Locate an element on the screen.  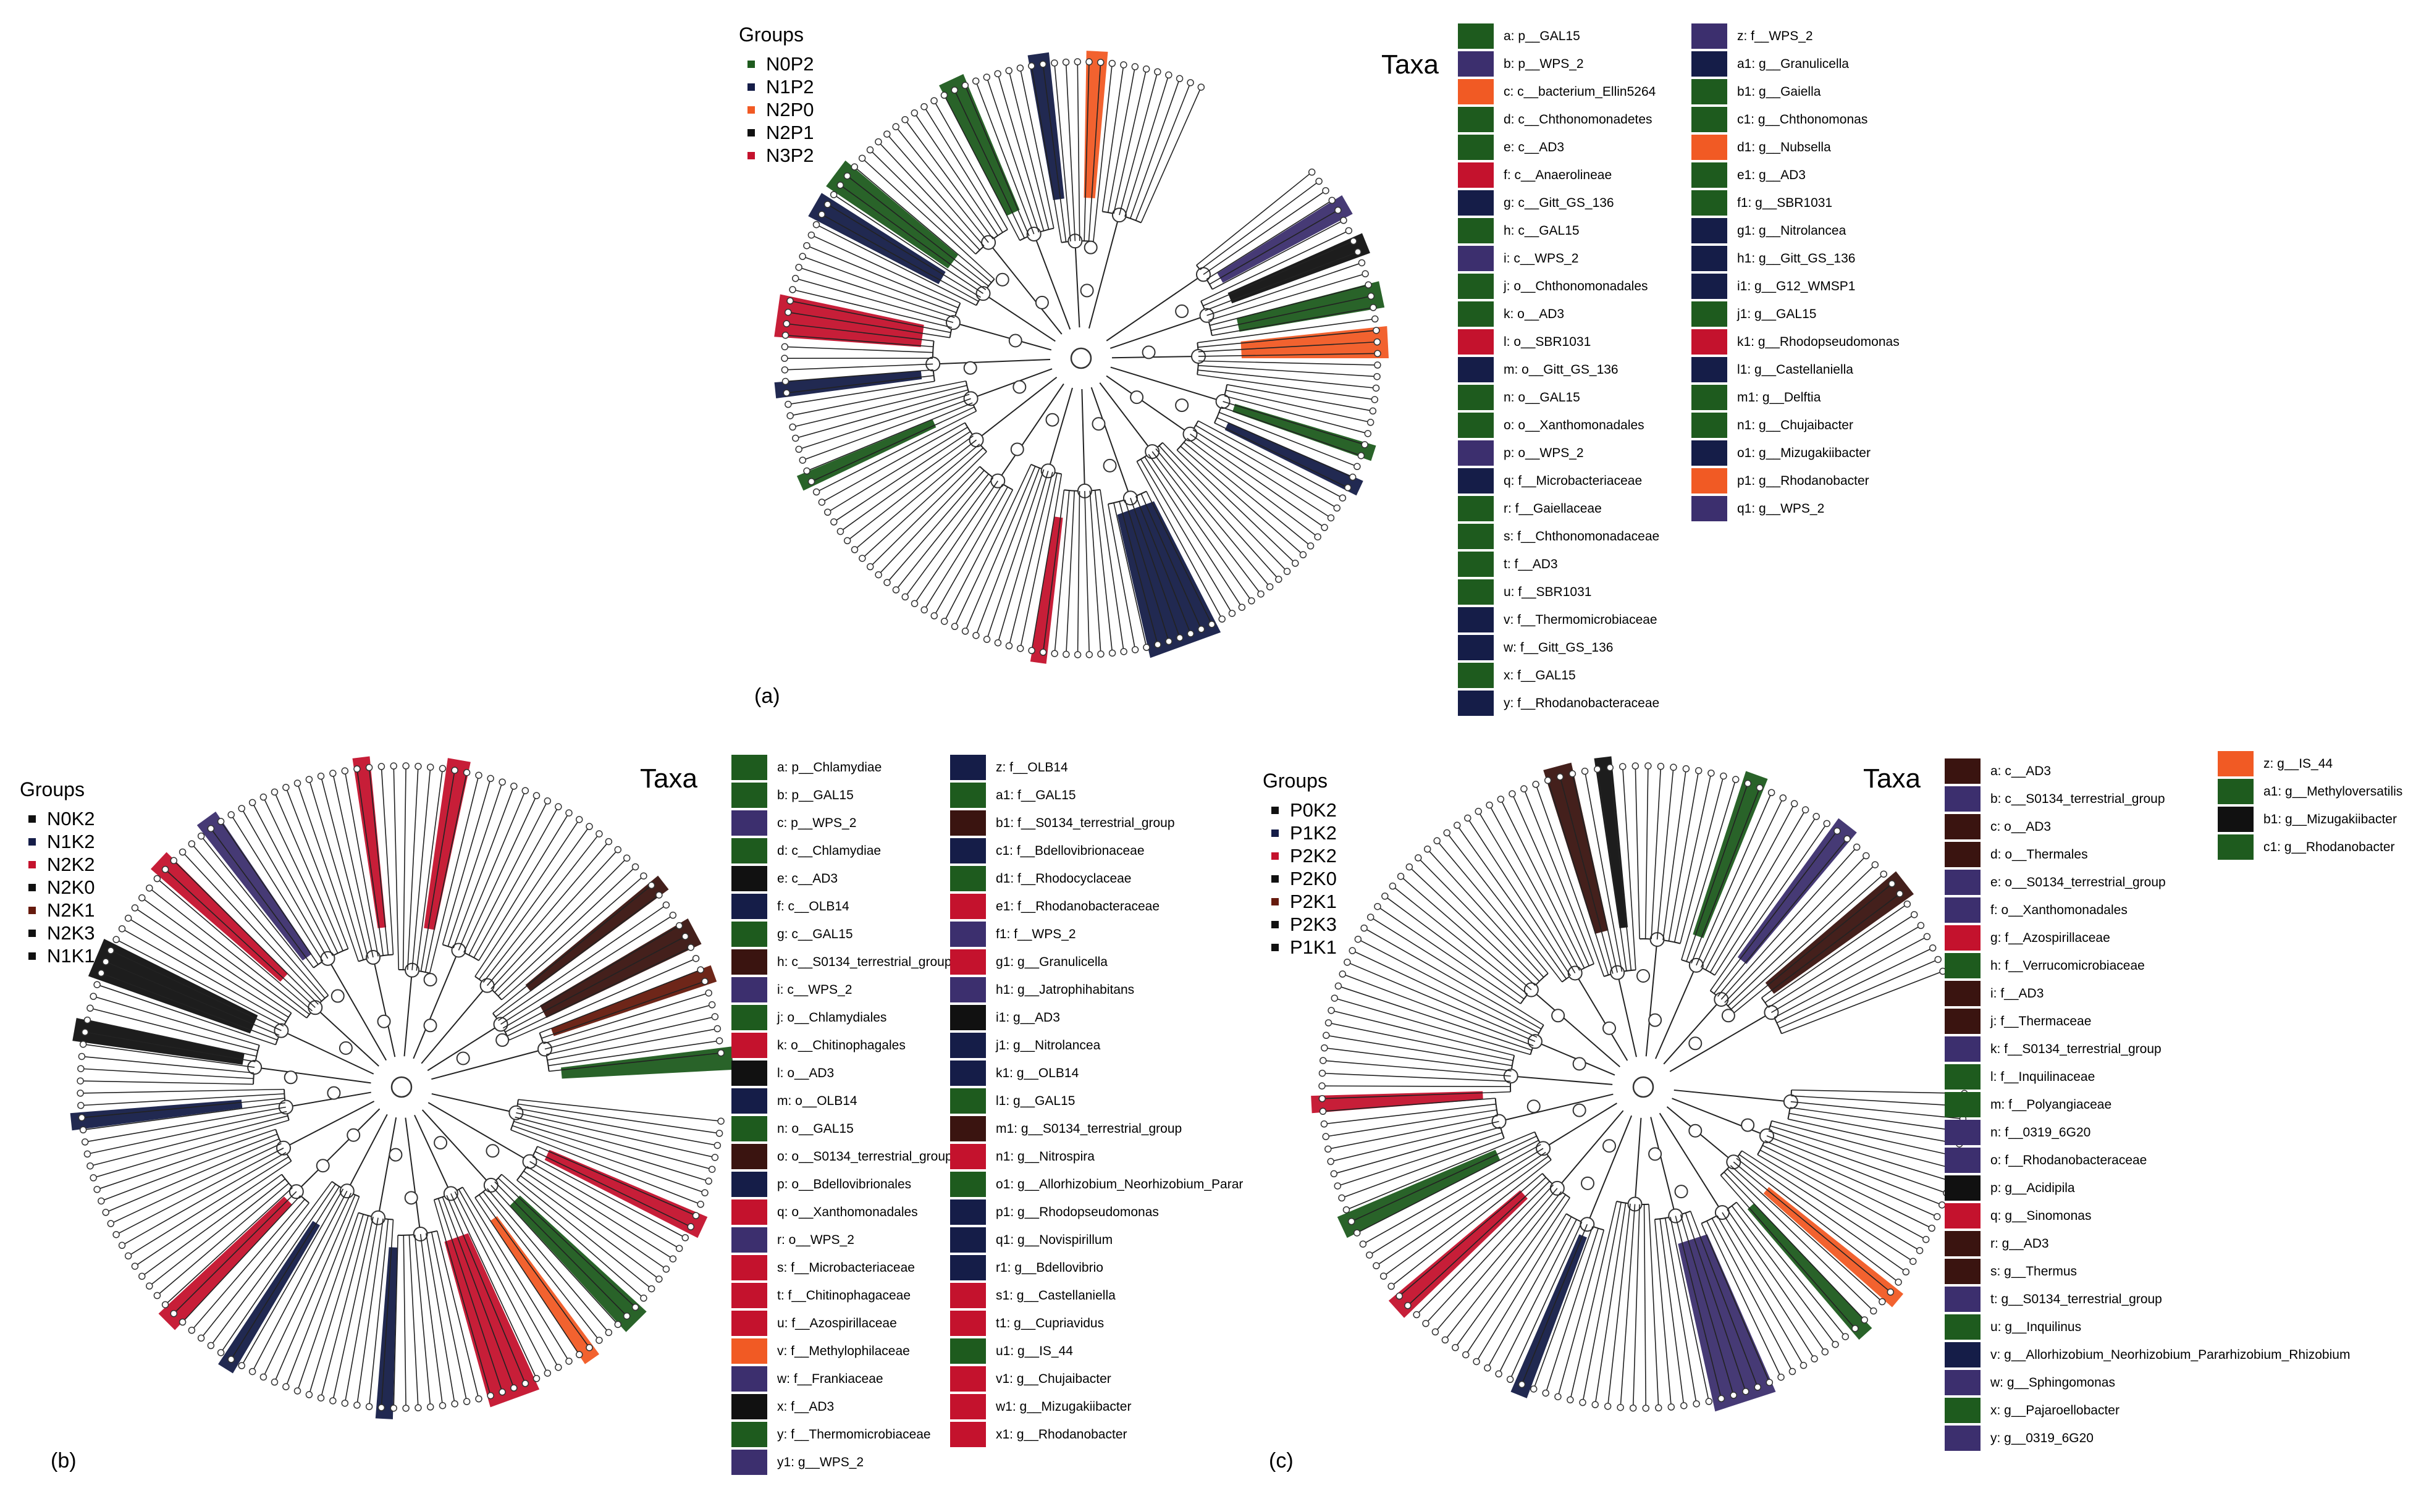
taxa-entry: x: f__GAL15 is located at coordinates (1558, 676).